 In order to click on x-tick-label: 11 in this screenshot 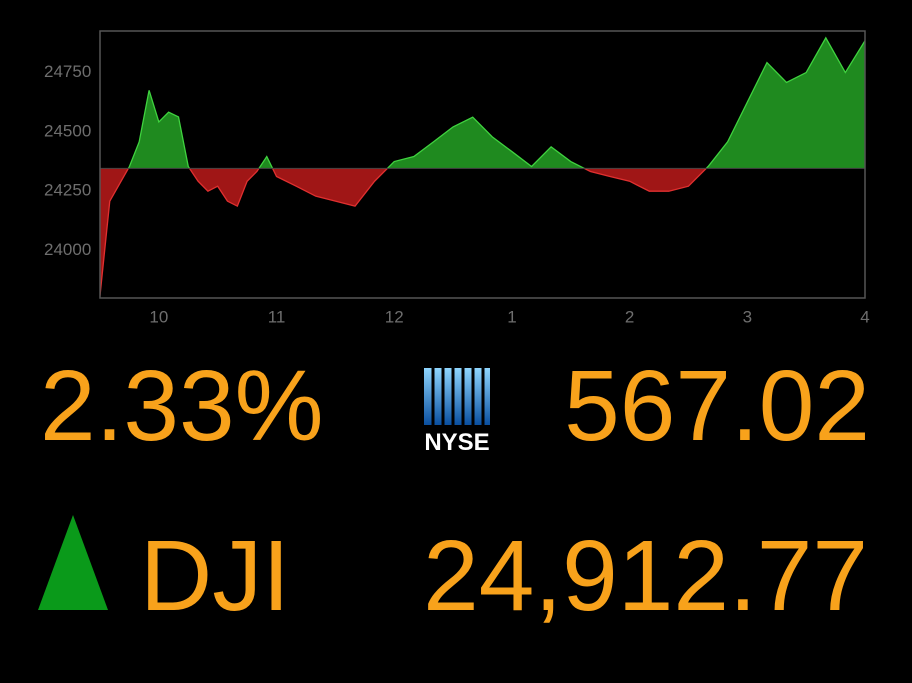, I will do `click(277, 316)`.